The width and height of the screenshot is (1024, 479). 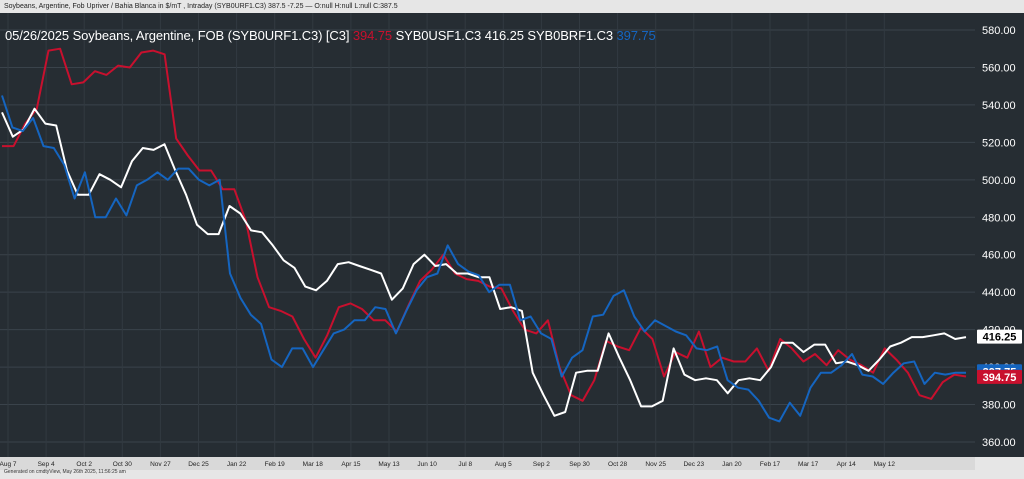 What do you see at coordinates (351, 464) in the screenshot?
I see `x-tick-label: Apr 15` at bounding box center [351, 464].